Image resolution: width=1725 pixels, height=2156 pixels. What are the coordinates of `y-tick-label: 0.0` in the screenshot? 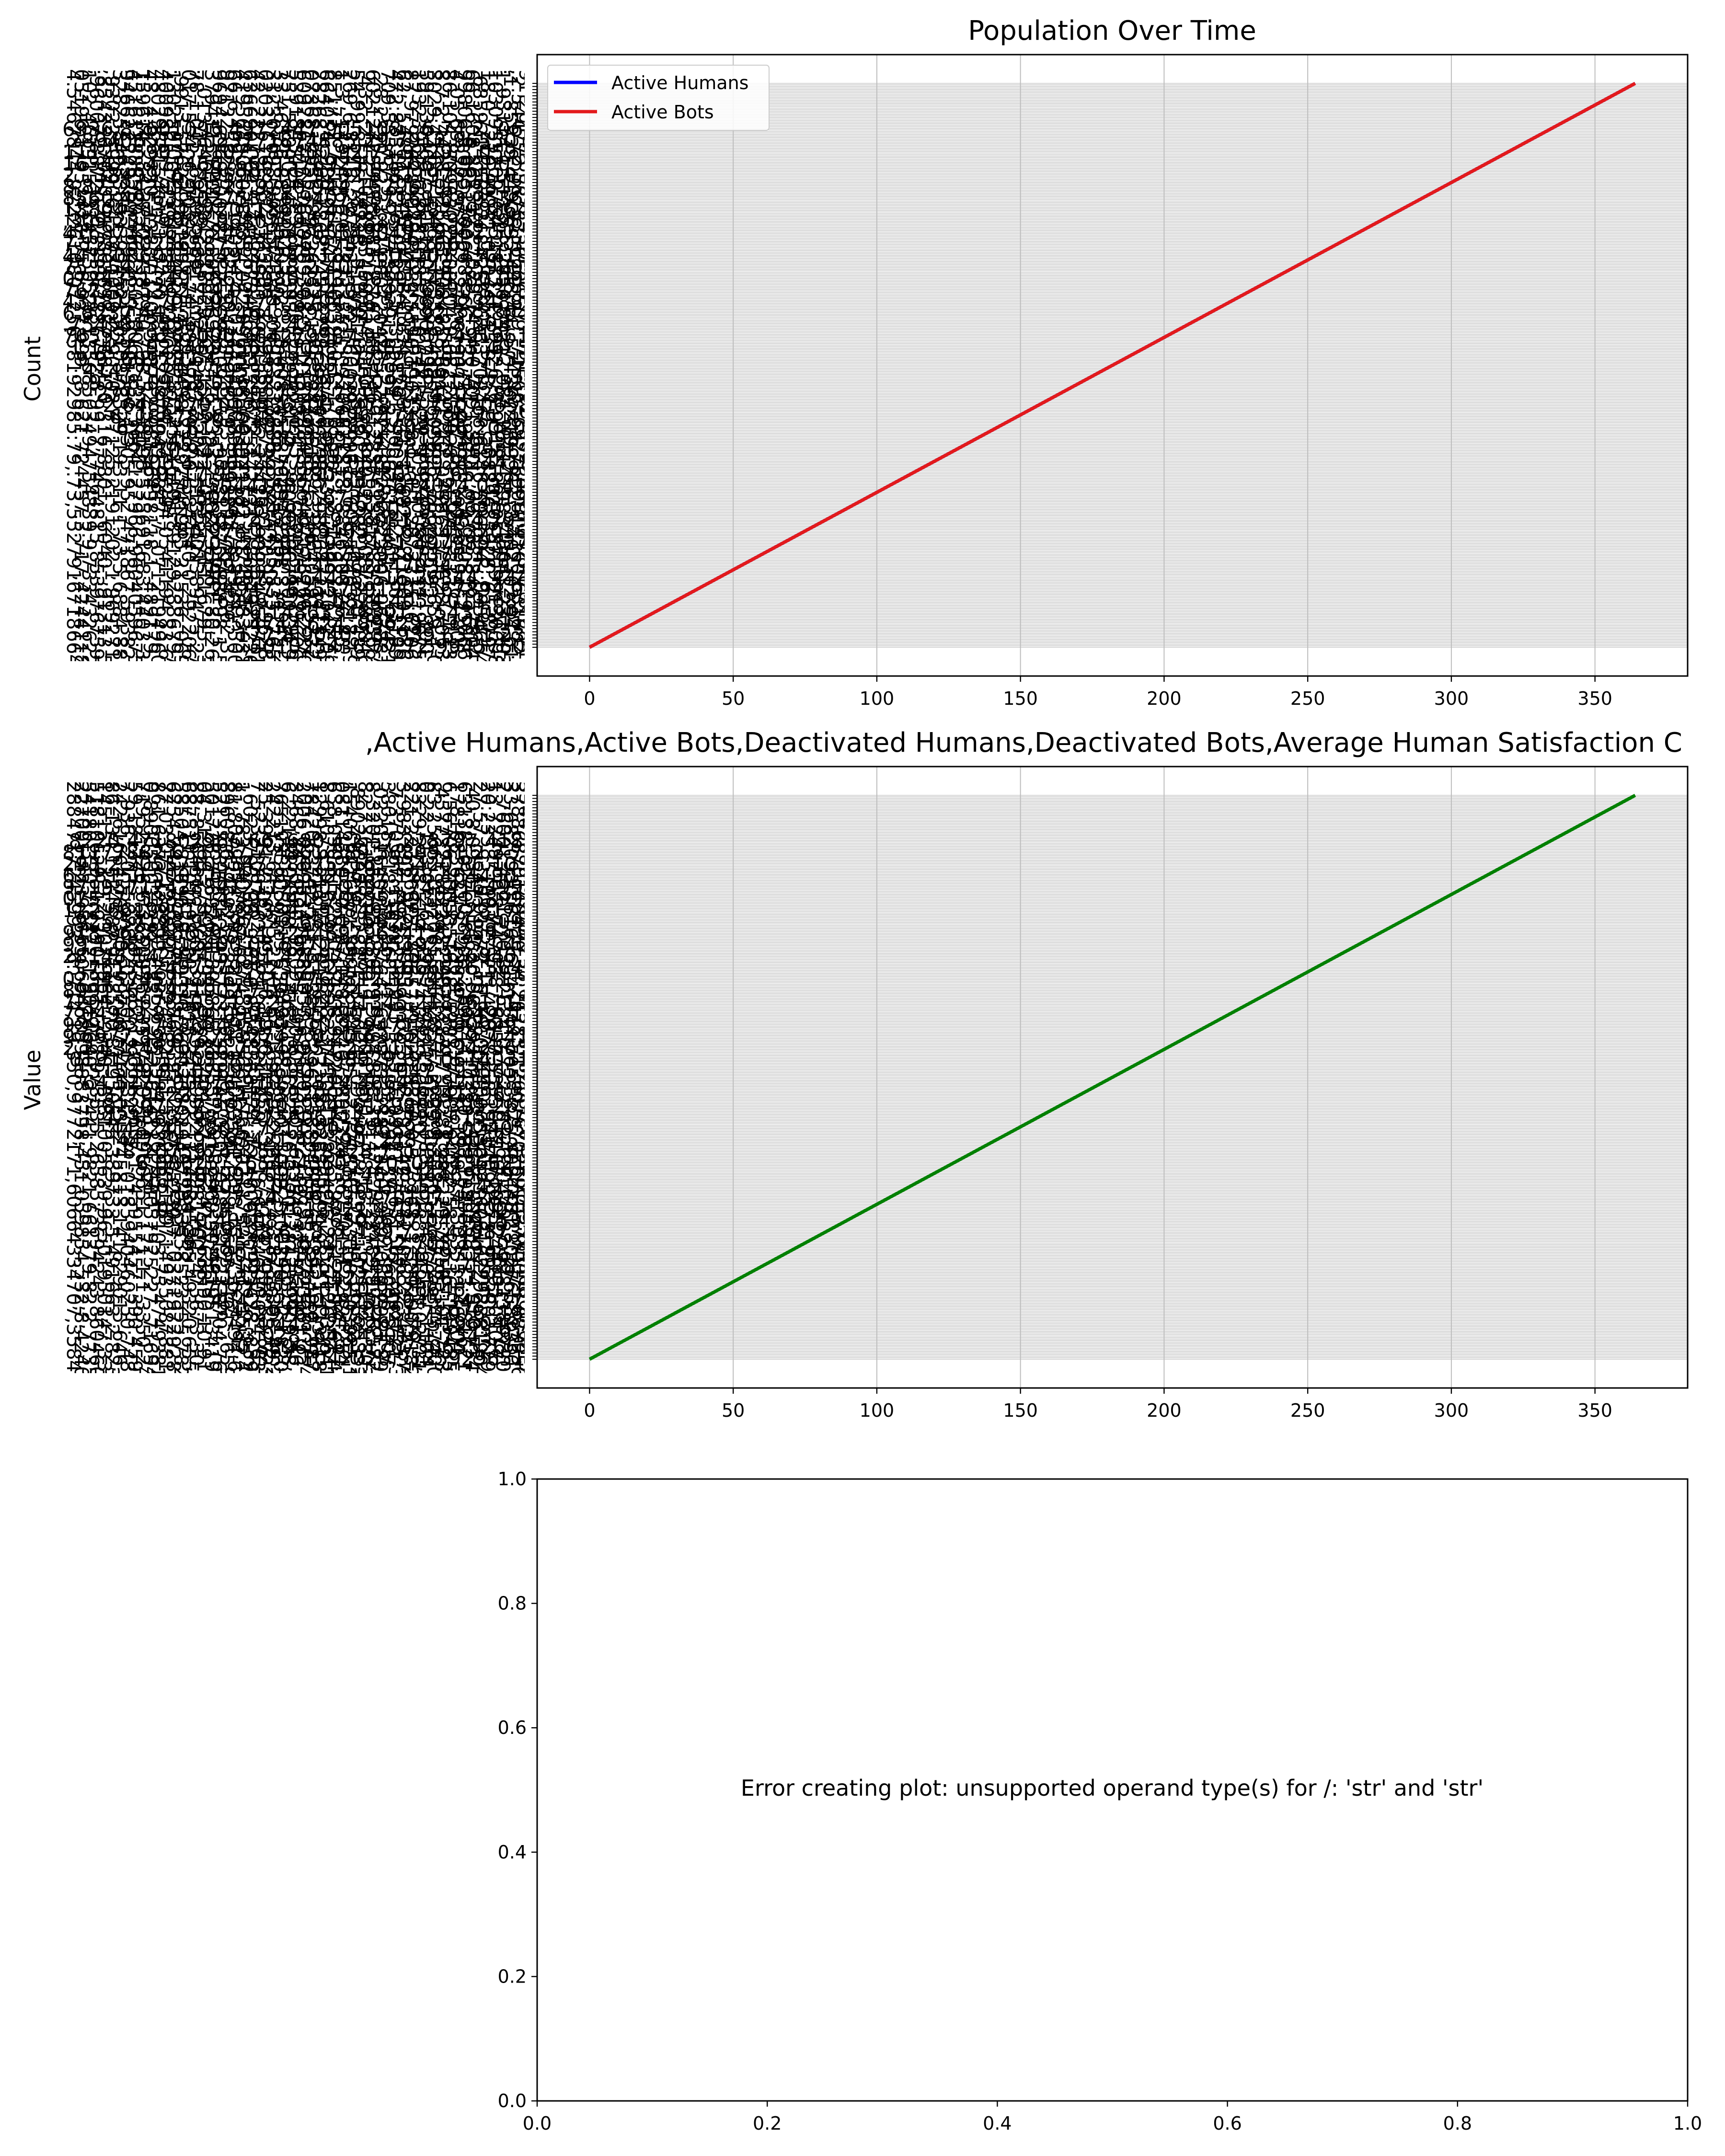 It's located at (512, 2100).